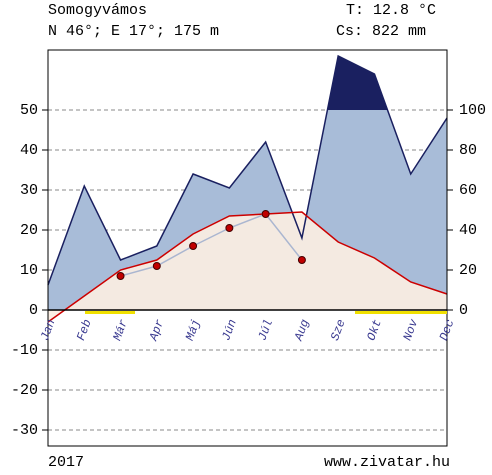 This screenshot has height=475, width=492. What do you see at coordinates (472, 110) in the screenshot?
I see `y2-tick-label: 100` at bounding box center [472, 110].